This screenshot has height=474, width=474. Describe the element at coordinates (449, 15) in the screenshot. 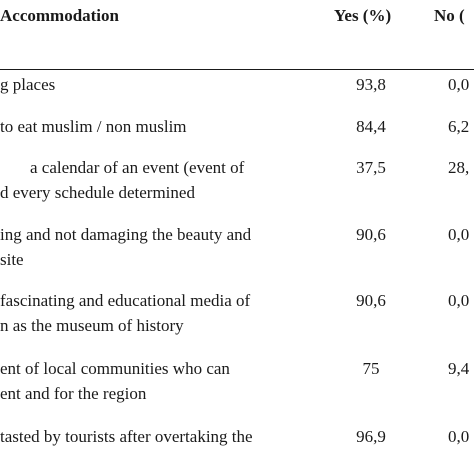

I see `header-no: No (` at that location.